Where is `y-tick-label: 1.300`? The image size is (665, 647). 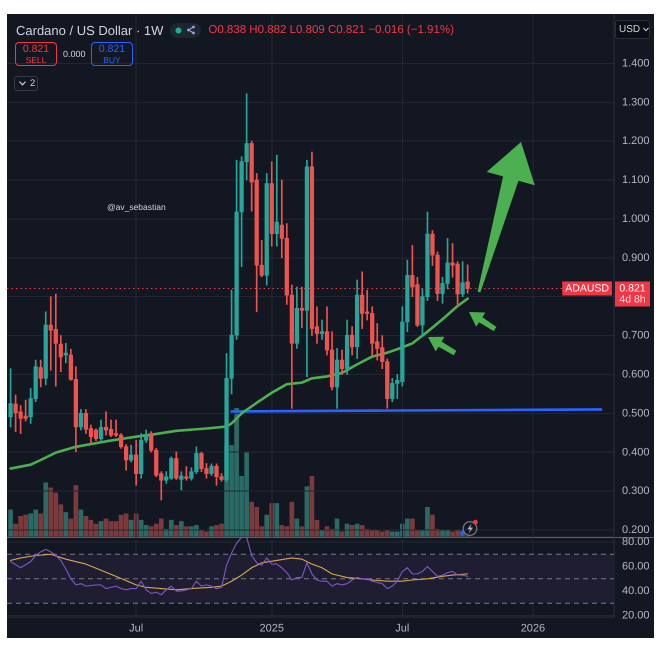
y-tick-label: 1.300 is located at coordinates (636, 102).